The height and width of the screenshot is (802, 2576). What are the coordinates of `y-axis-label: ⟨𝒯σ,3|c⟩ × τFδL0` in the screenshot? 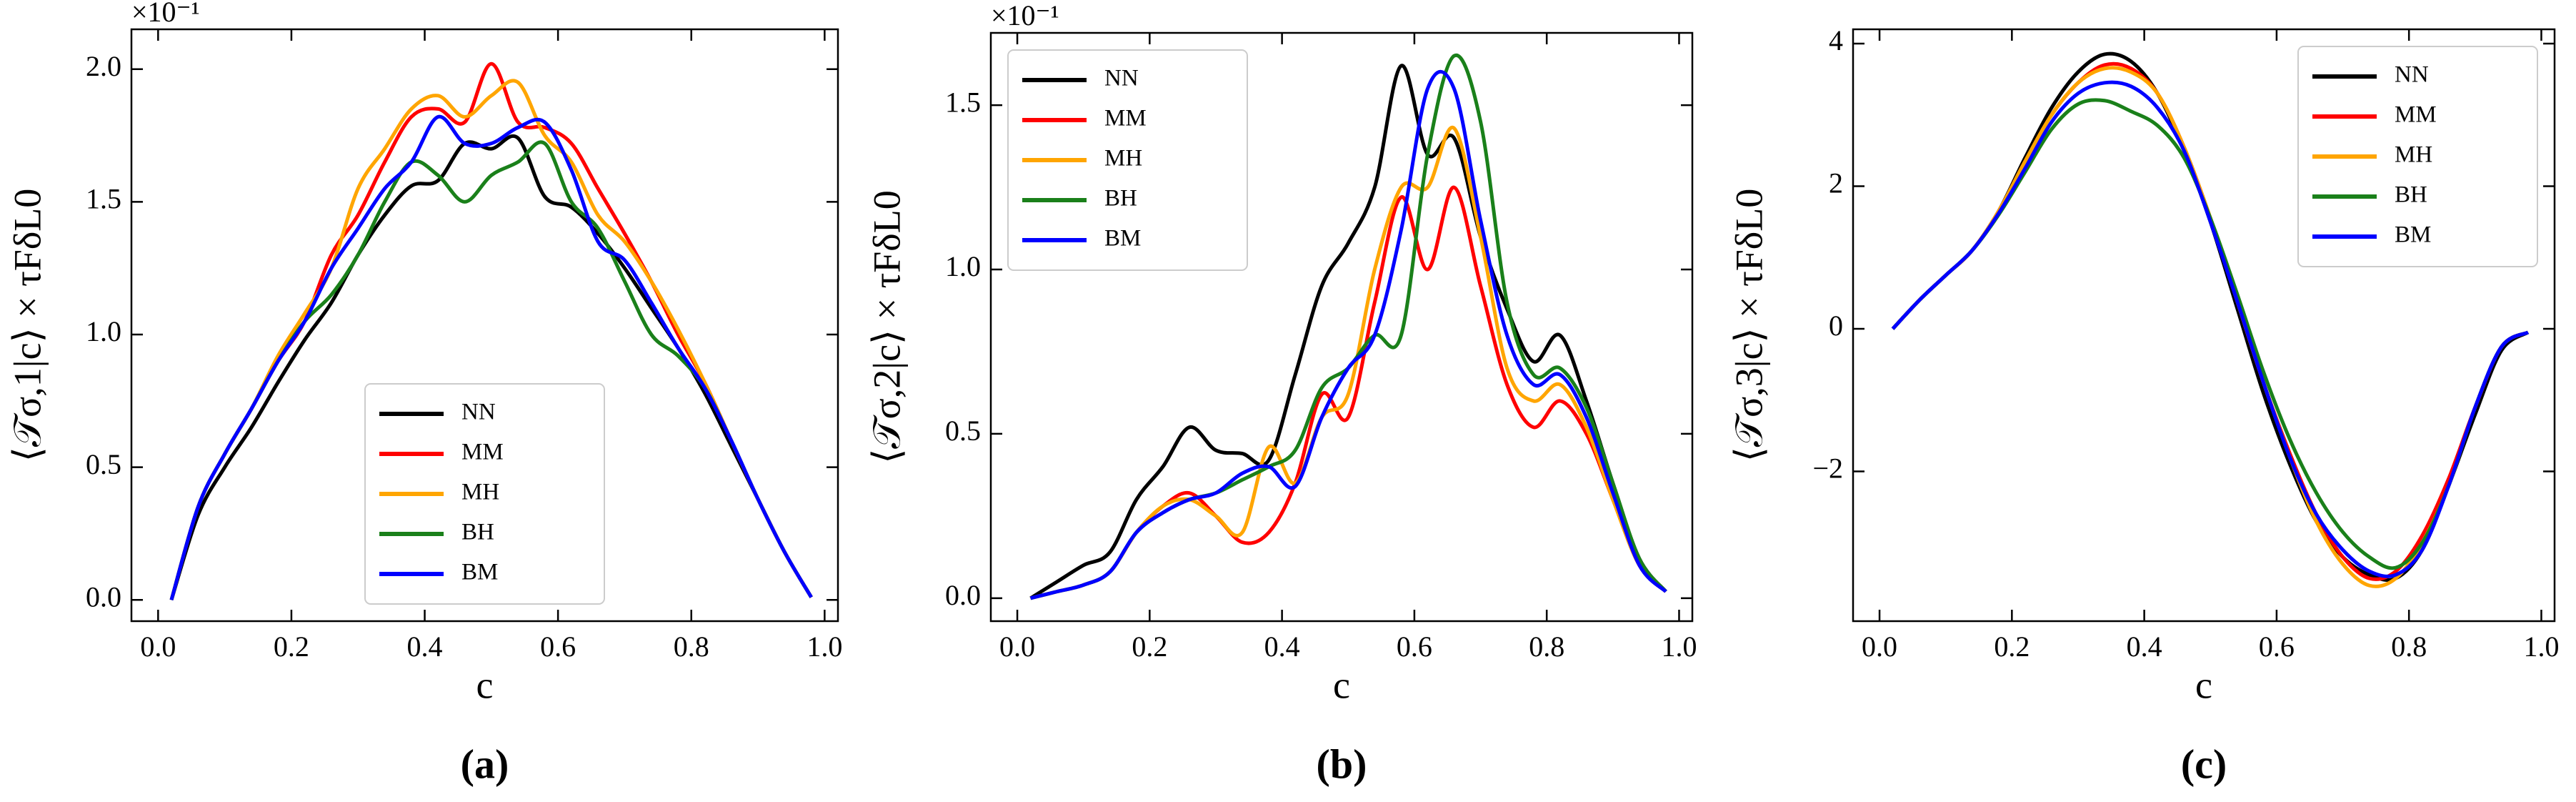 It's located at (1748, 326).